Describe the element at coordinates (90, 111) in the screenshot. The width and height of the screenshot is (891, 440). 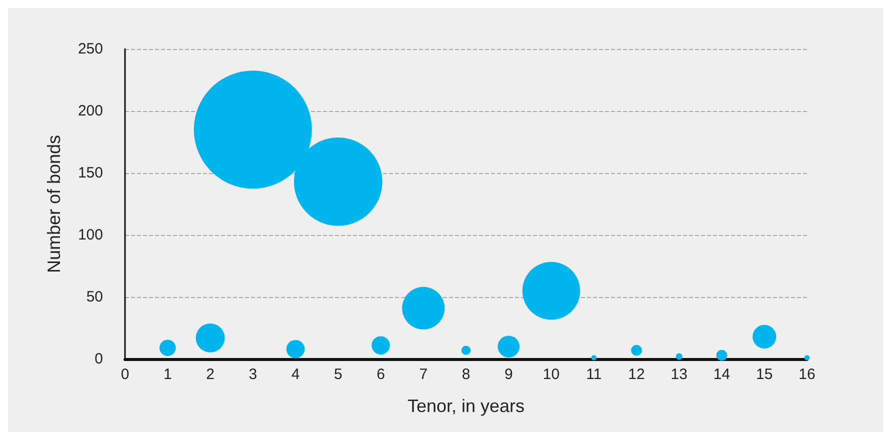
I see `y-tick-label: 200` at that location.